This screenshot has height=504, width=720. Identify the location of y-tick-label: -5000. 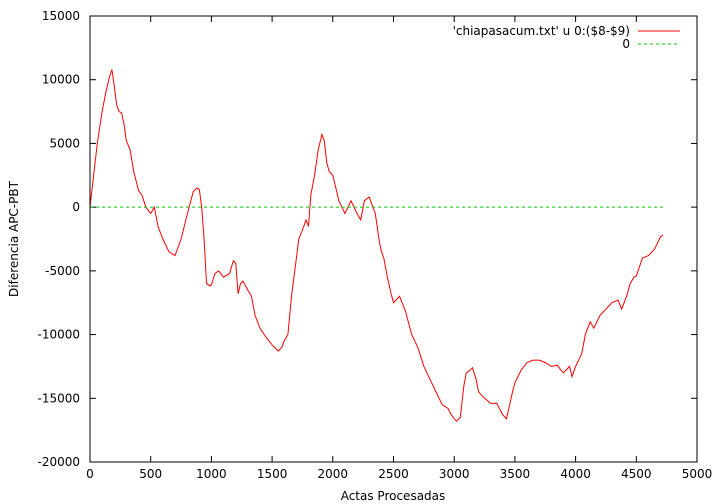
(62, 271).